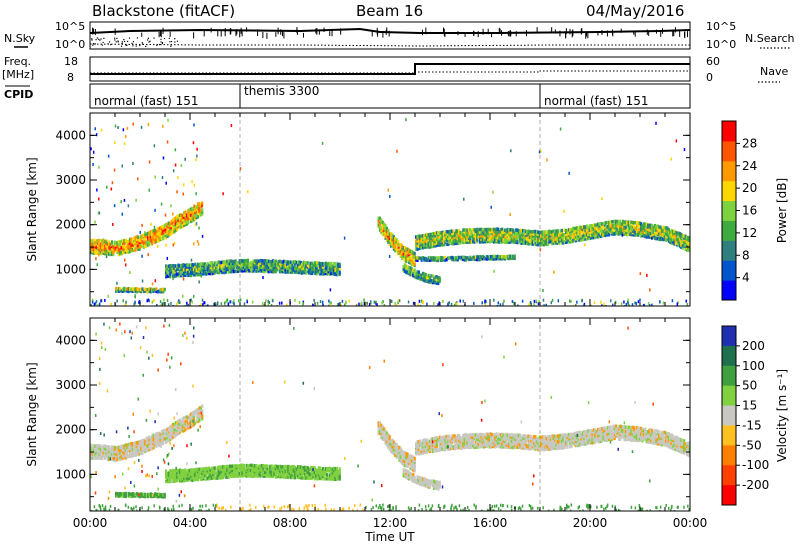  What do you see at coordinates (749, 166) in the screenshot?
I see `power-colorbar-label: 24` at bounding box center [749, 166].